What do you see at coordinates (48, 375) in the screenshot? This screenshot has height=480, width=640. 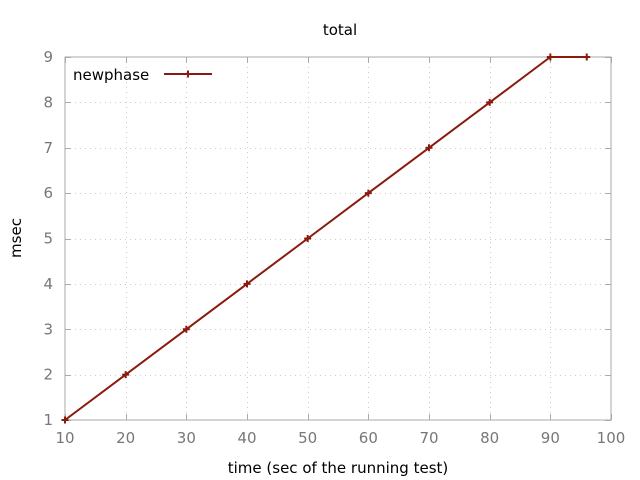 I see `y-tick-label: 2` at bounding box center [48, 375].